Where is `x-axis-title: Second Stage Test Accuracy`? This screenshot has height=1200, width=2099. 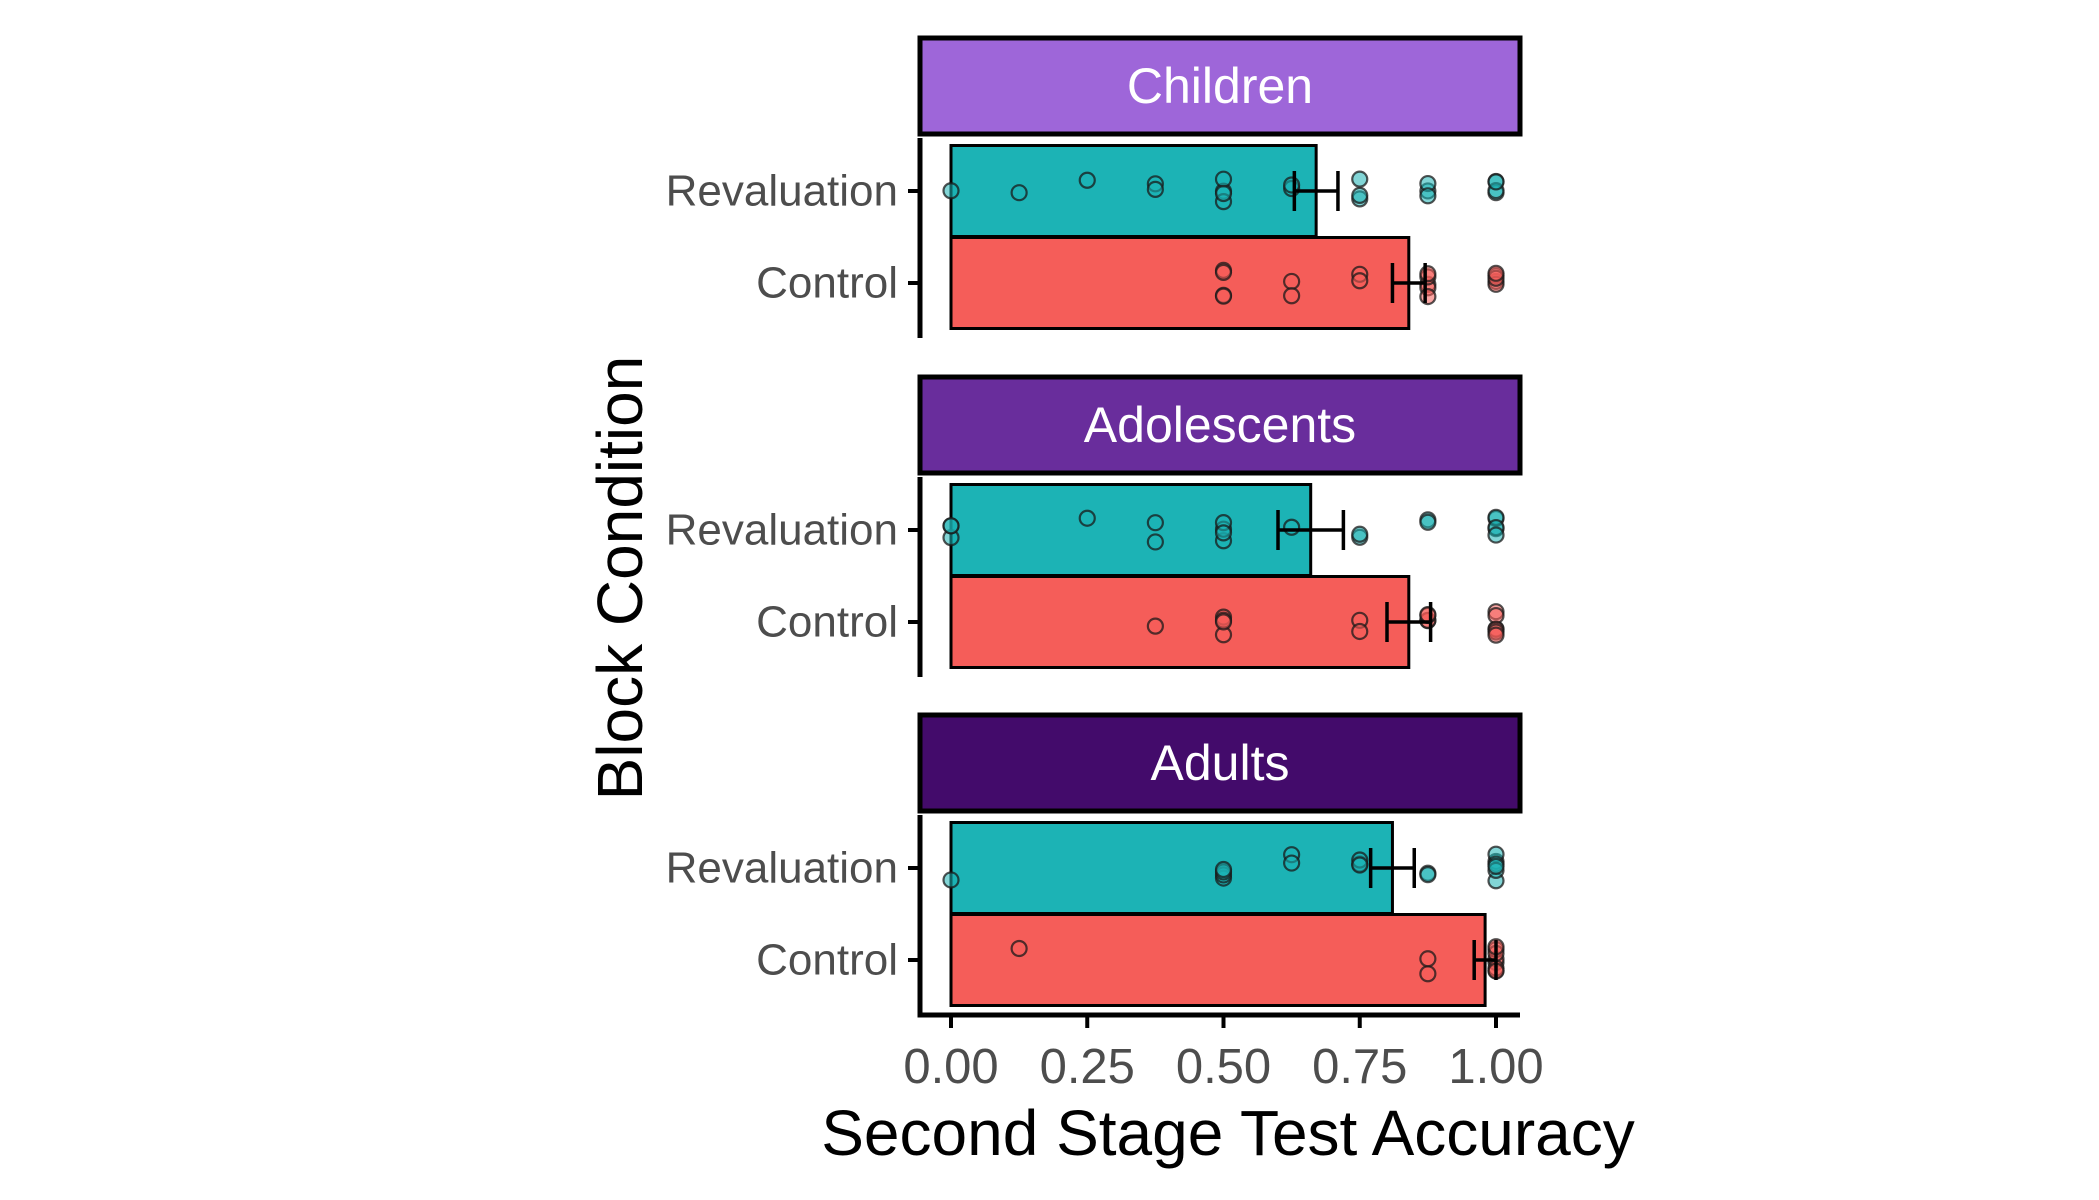
x-axis-title: Second Stage Test Accuracy is located at coordinates (1228, 1133).